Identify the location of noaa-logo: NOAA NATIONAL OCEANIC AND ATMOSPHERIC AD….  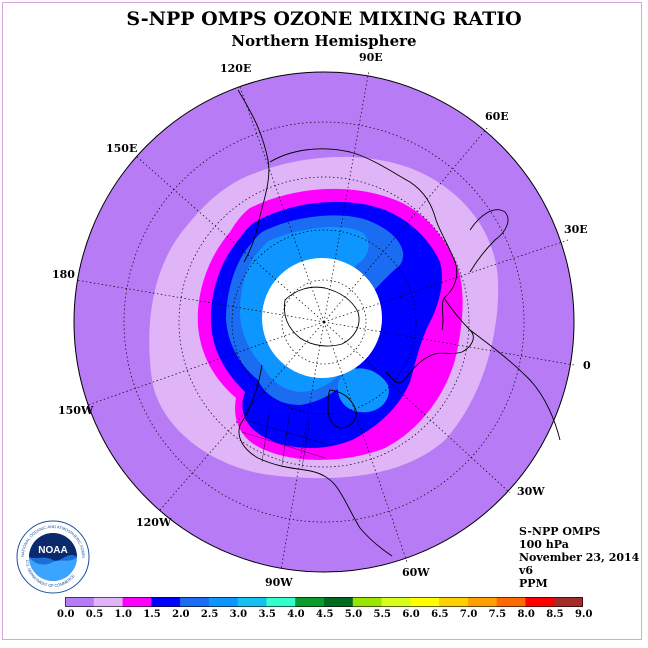
(53, 557).